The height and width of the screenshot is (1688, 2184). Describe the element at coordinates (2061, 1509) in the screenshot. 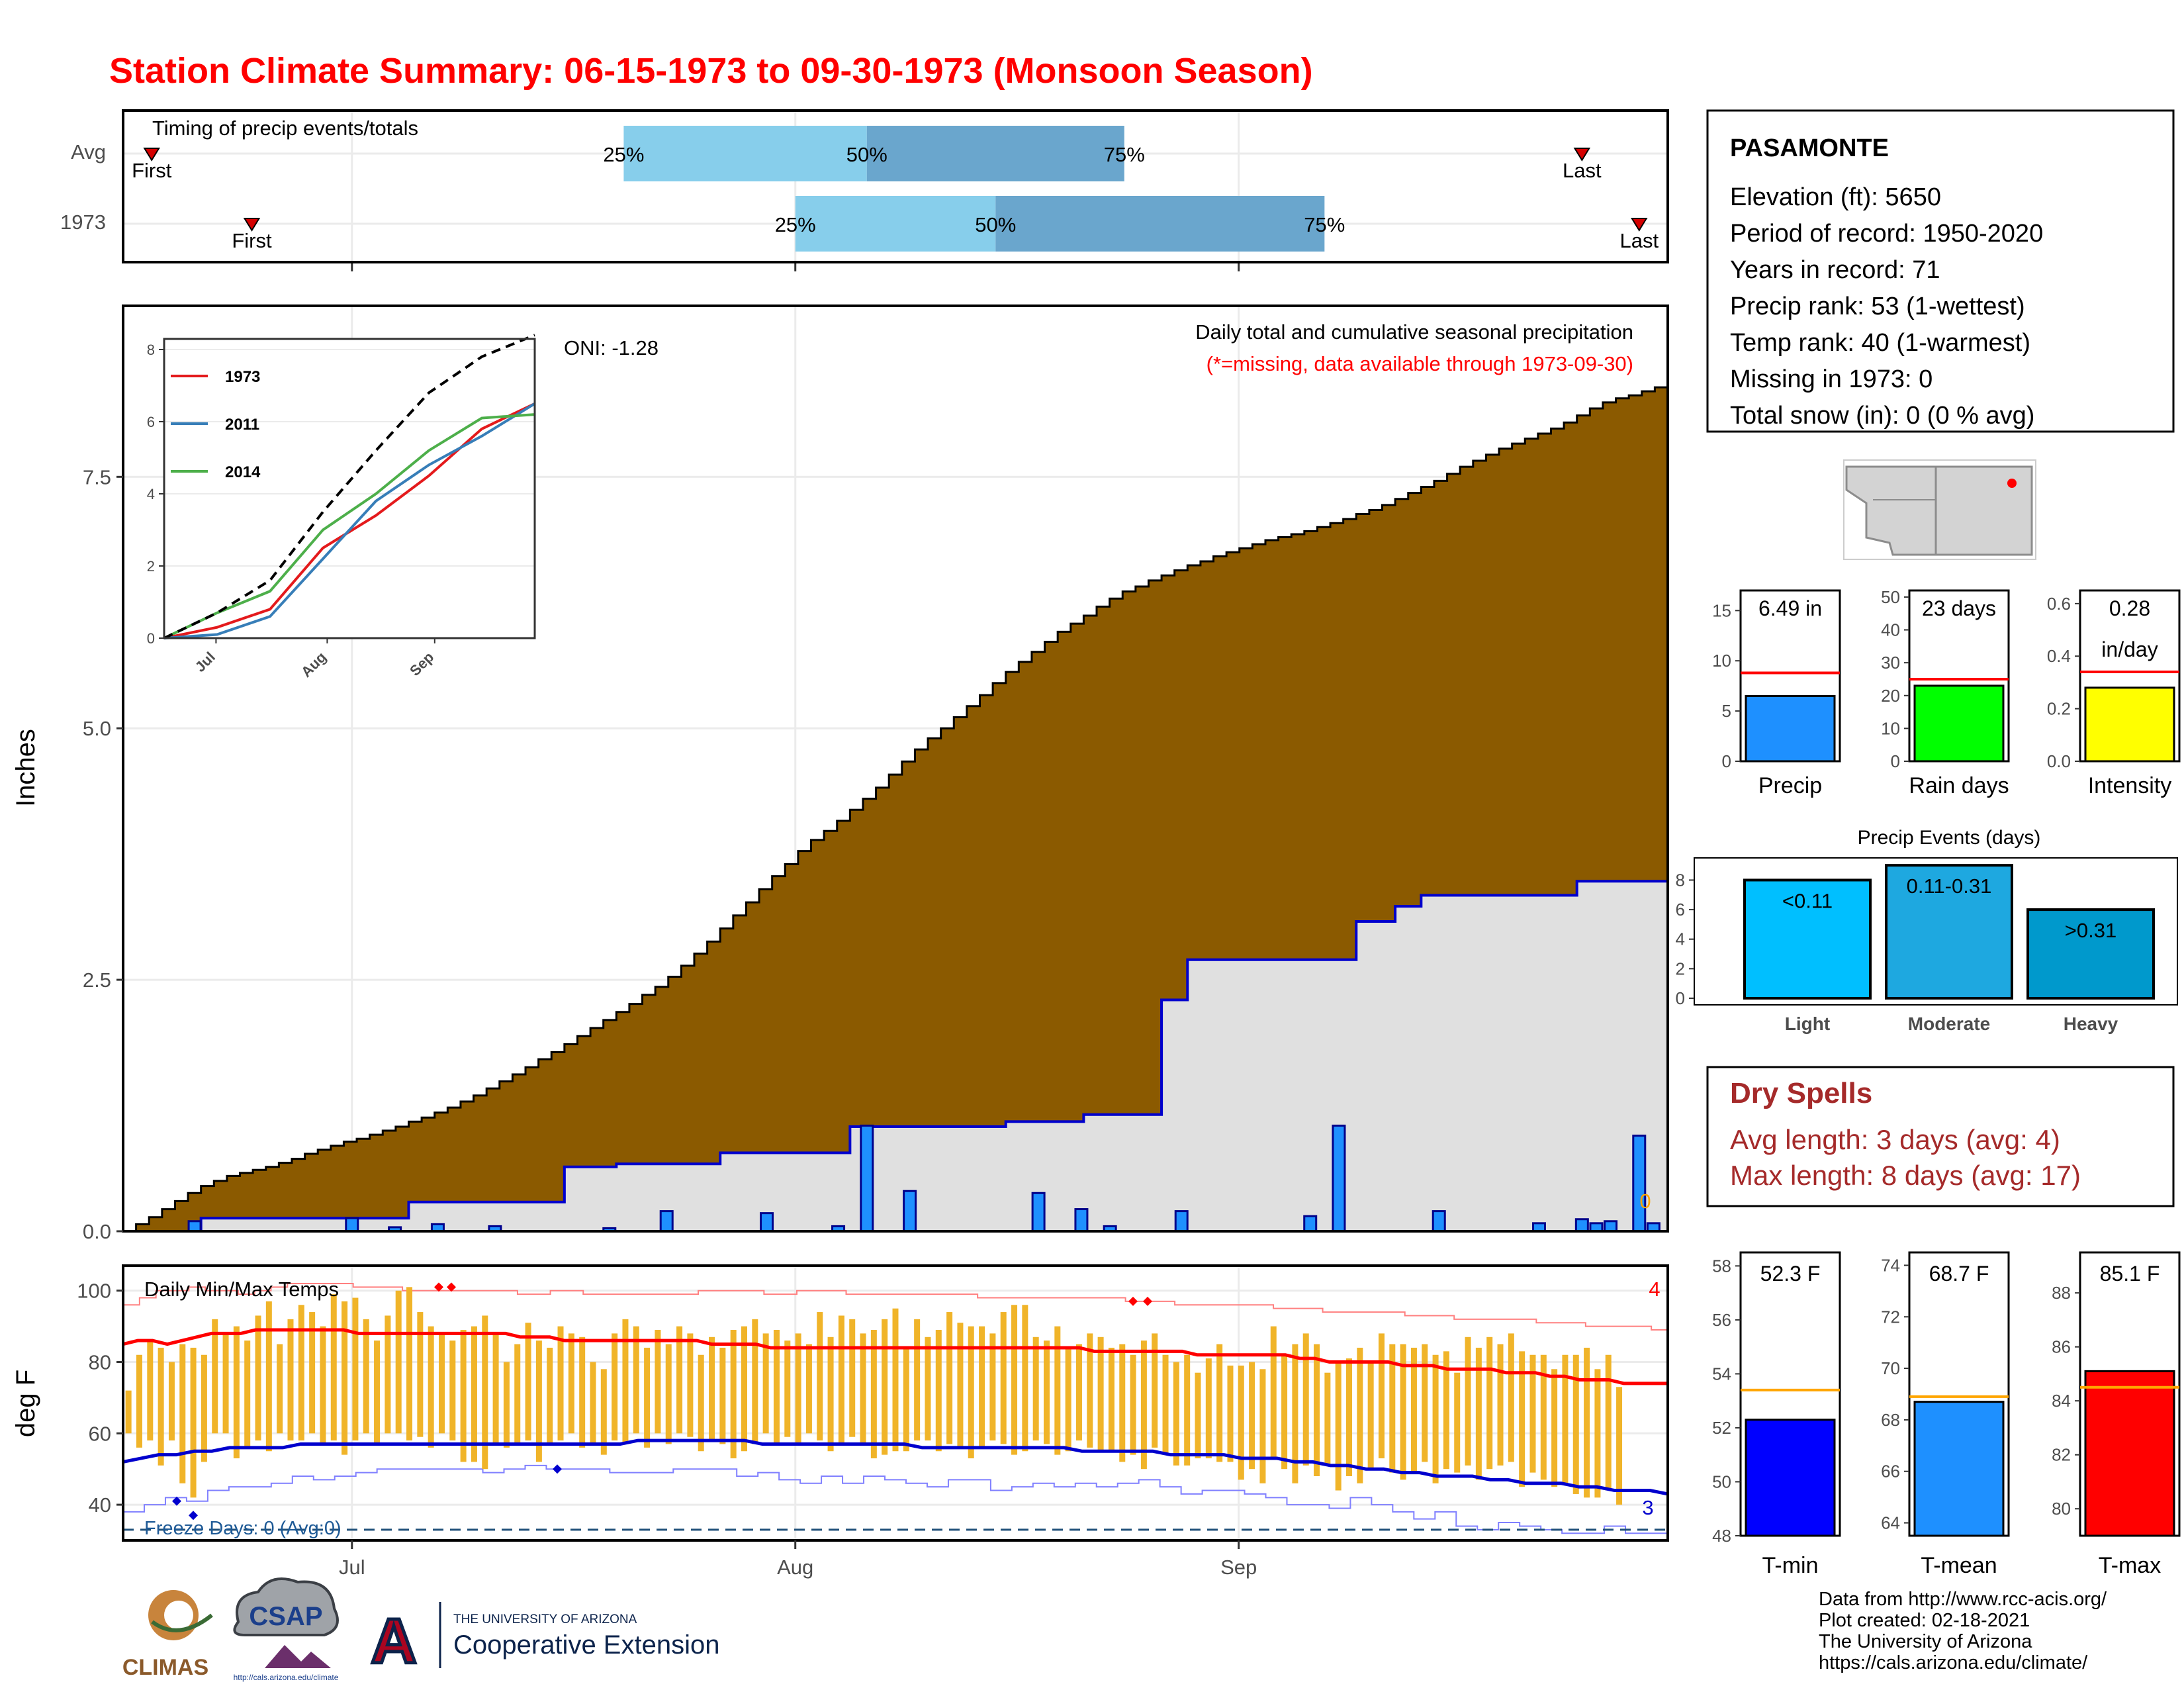

I see `temp-bar-y-tick-label: 80` at that location.